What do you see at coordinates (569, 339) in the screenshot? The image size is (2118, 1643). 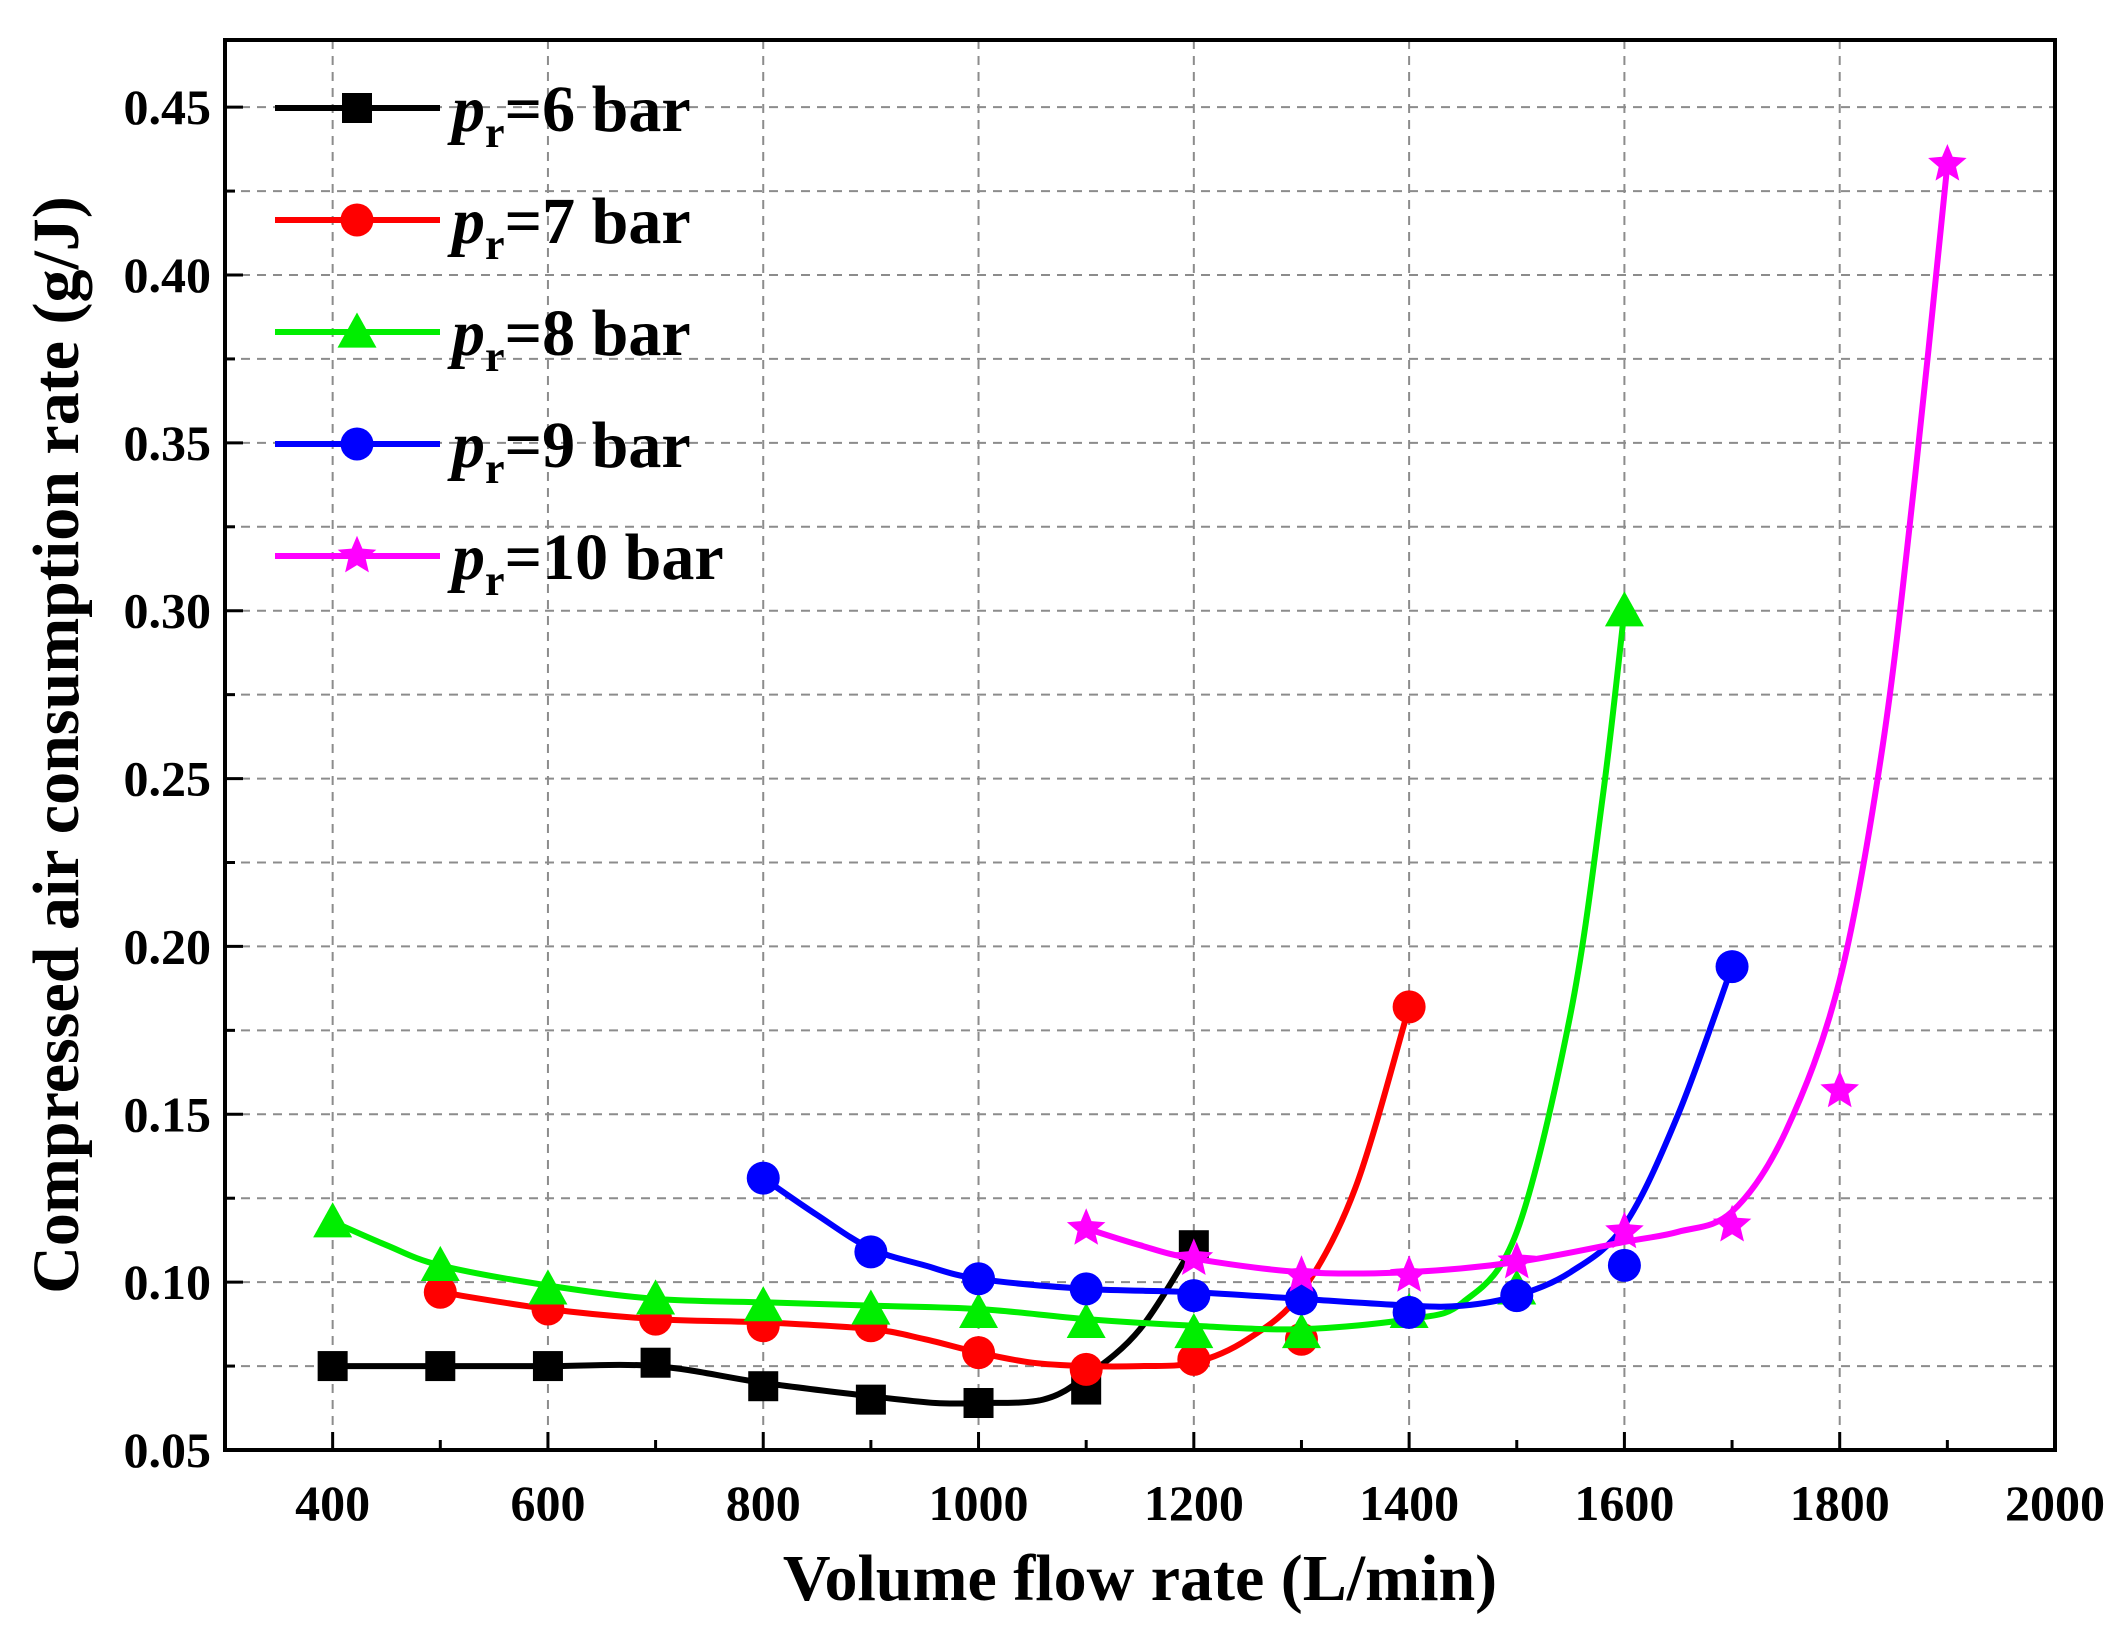 I see `legend-label: pr=8 bar` at bounding box center [569, 339].